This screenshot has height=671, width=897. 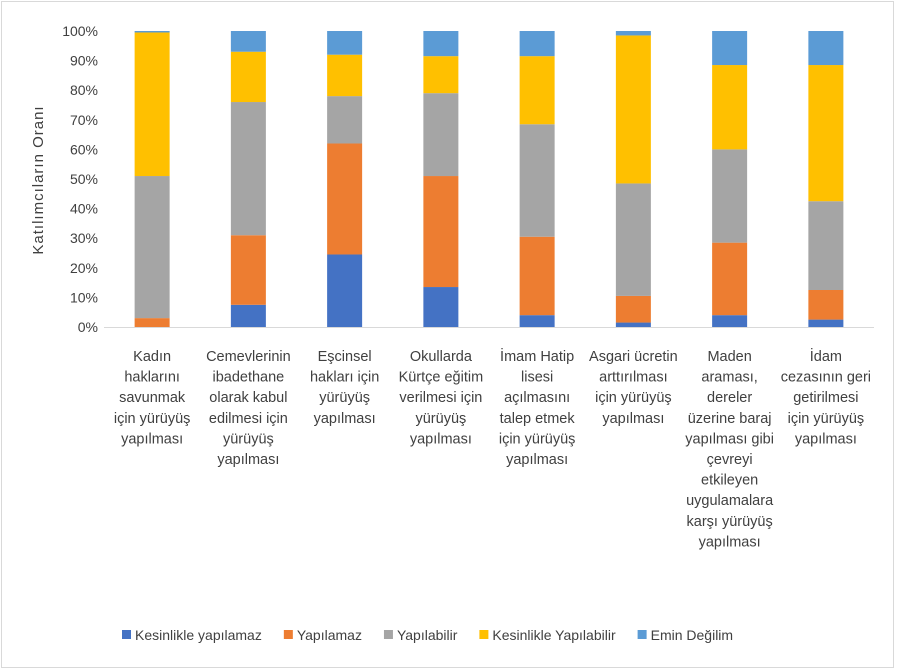 I want to click on category-label-line: Asgari ücretin, so click(x=633, y=357).